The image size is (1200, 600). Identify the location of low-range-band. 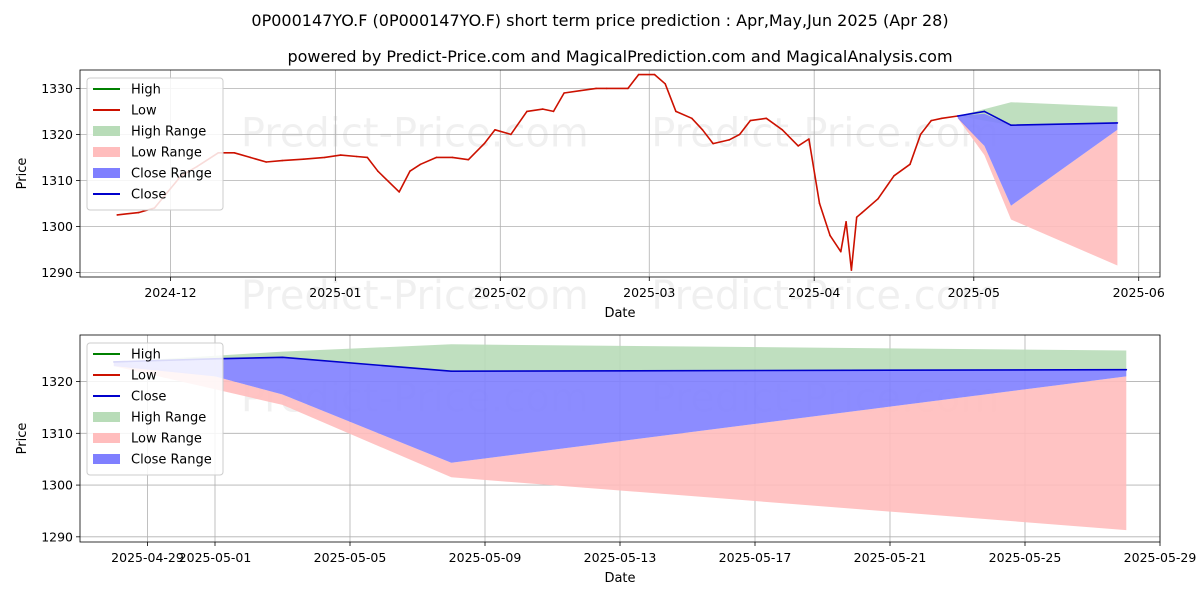
(1037, 191).